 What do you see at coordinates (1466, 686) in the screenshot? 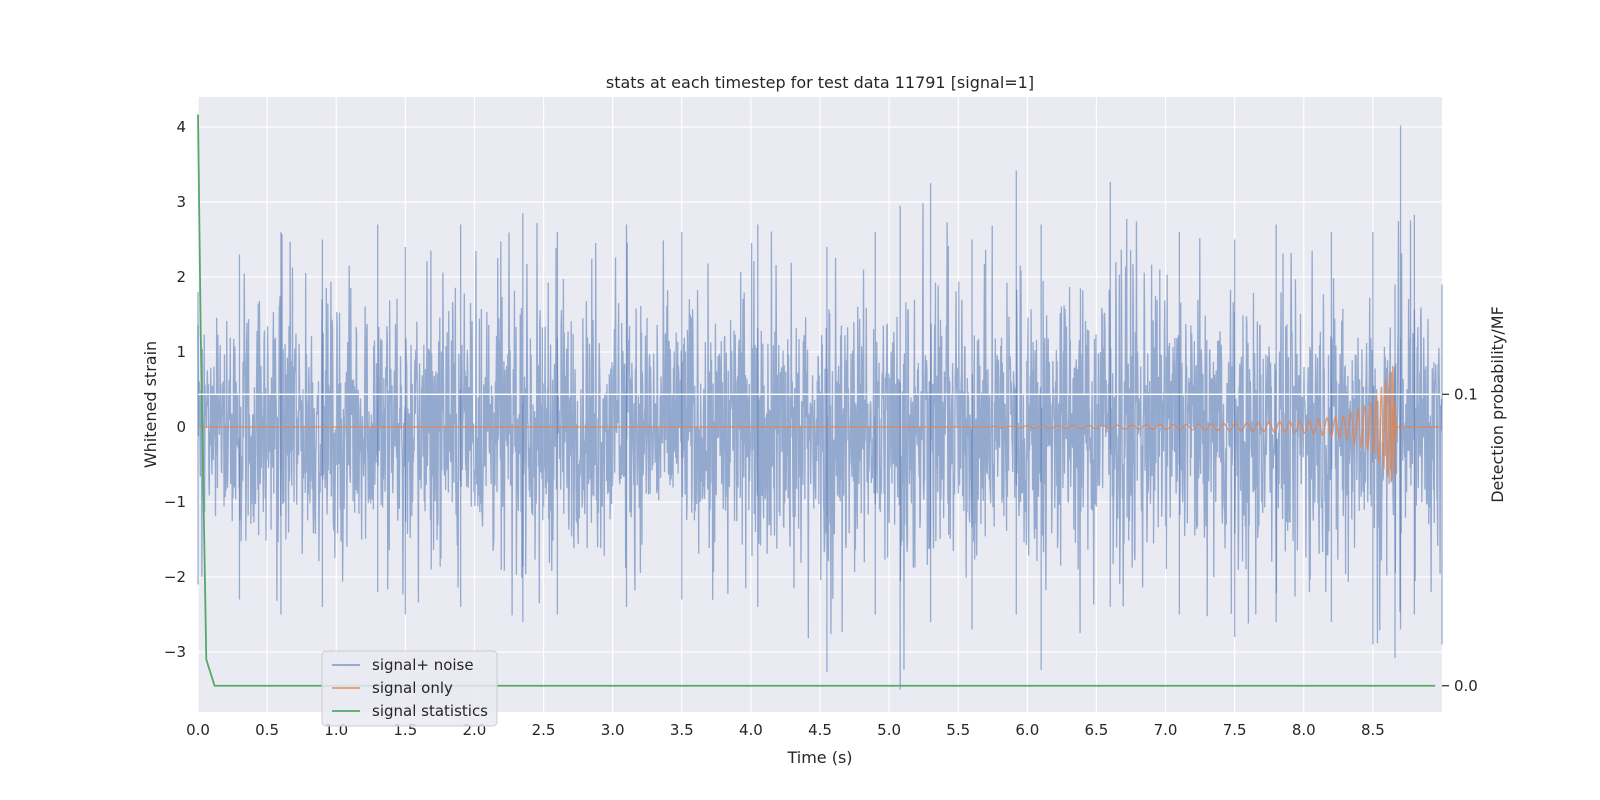
I see `right-tick-label: 0.0` at bounding box center [1466, 686].